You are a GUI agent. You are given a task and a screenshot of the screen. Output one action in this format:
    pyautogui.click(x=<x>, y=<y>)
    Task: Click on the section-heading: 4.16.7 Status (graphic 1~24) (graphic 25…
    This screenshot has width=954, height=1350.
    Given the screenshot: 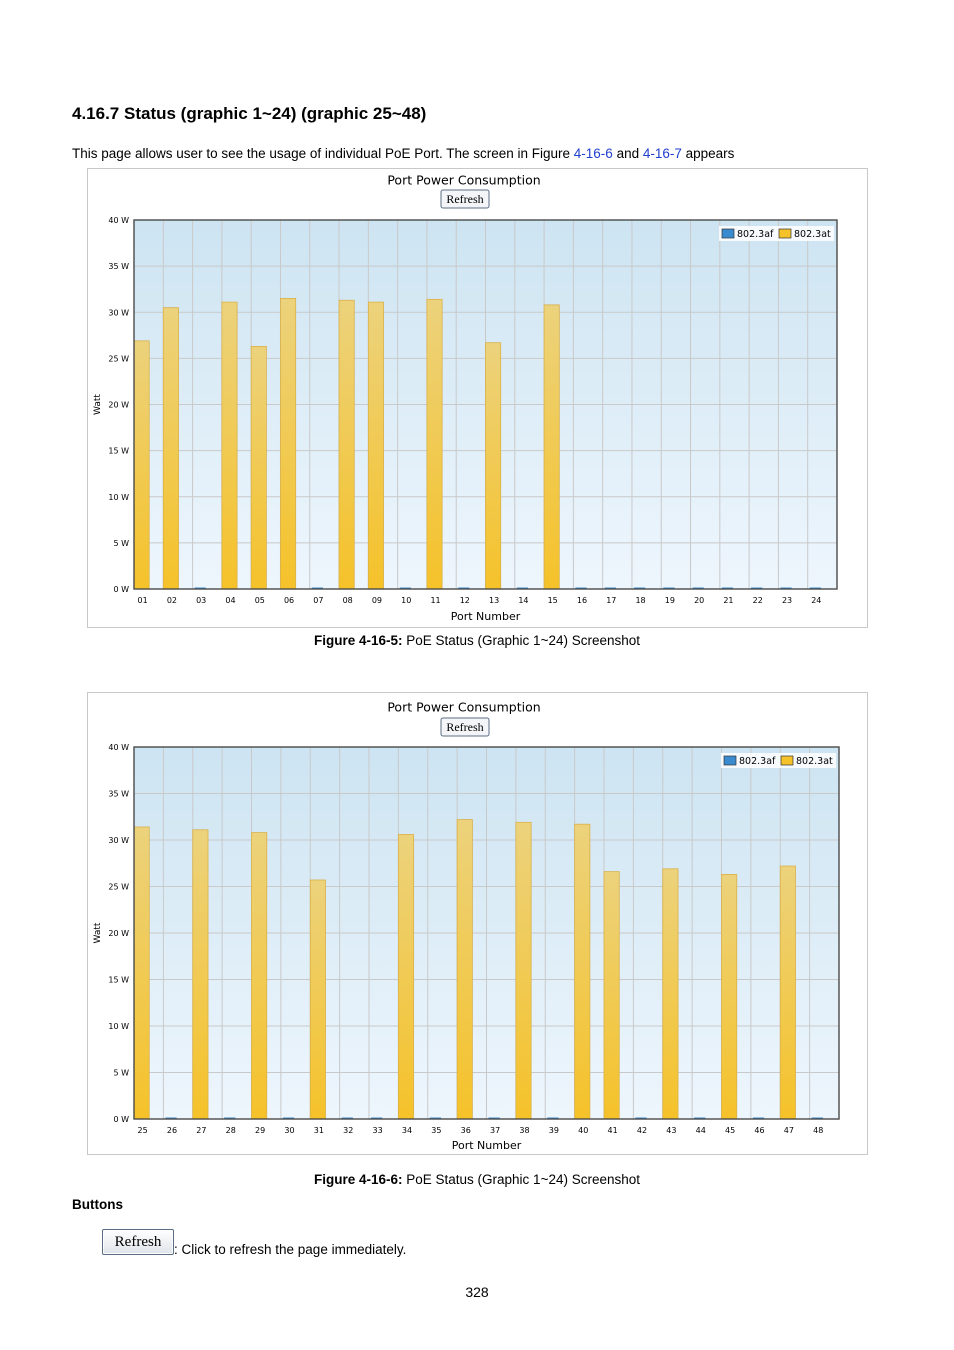 What is the action you would take?
    pyautogui.click(x=249, y=113)
    